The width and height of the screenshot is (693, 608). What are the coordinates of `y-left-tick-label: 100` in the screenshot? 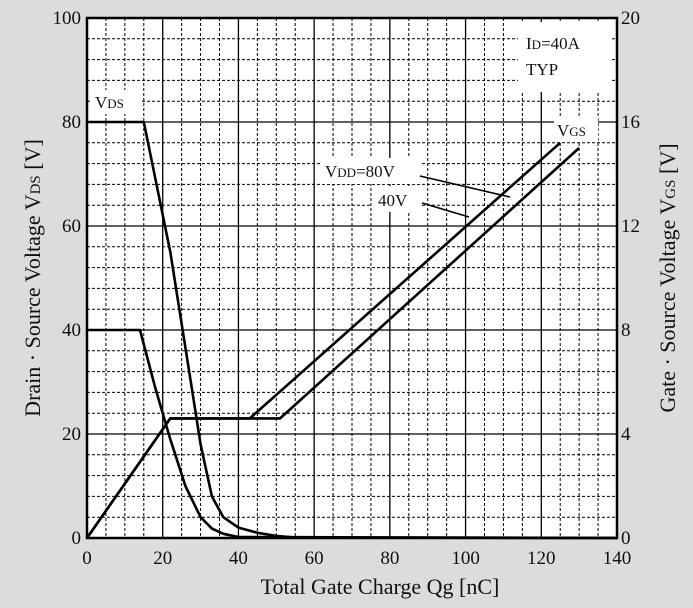 It's located at (67, 18).